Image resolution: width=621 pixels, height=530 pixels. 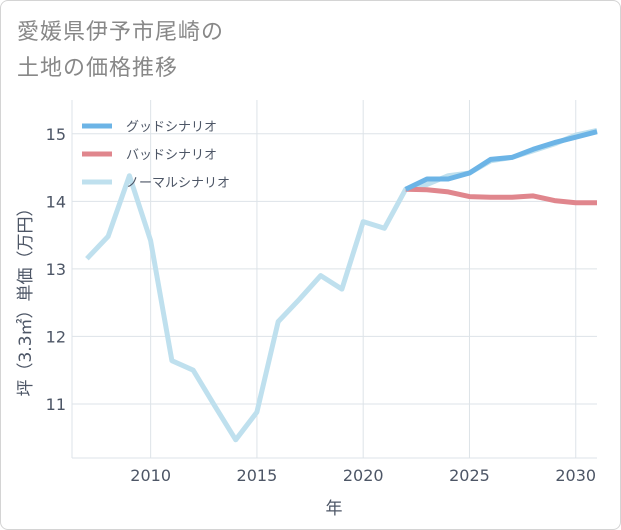 What do you see at coordinates (98, 68) in the screenshot?
I see `chart-title-line-2: 土地の価格推移` at bounding box center [98, 68].